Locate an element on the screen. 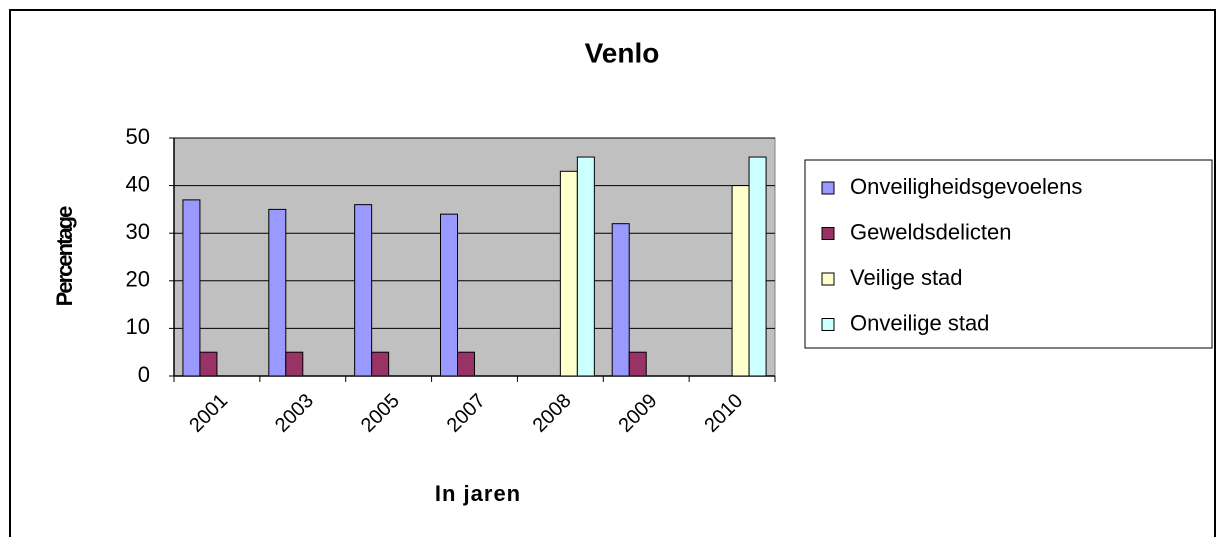 This screenshot has height=537, width=1219. y-tick-label: 10 is located at coordinates (138, 326).